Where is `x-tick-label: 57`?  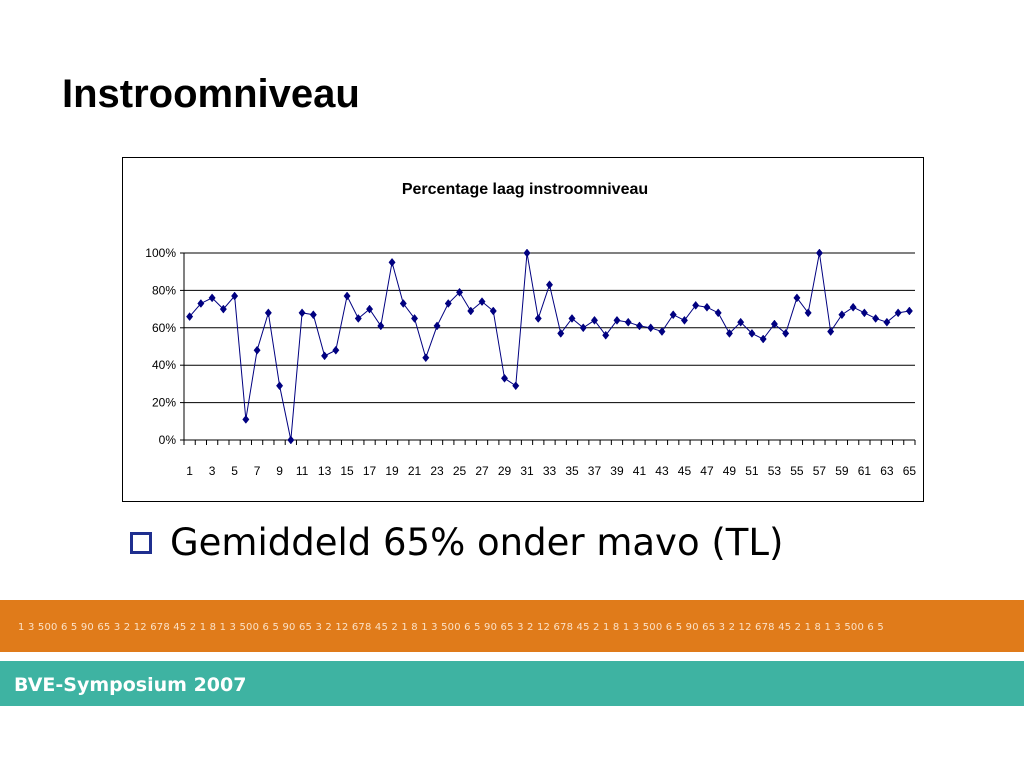 x-tick-label: 57 is located at coordinates (820, 471).